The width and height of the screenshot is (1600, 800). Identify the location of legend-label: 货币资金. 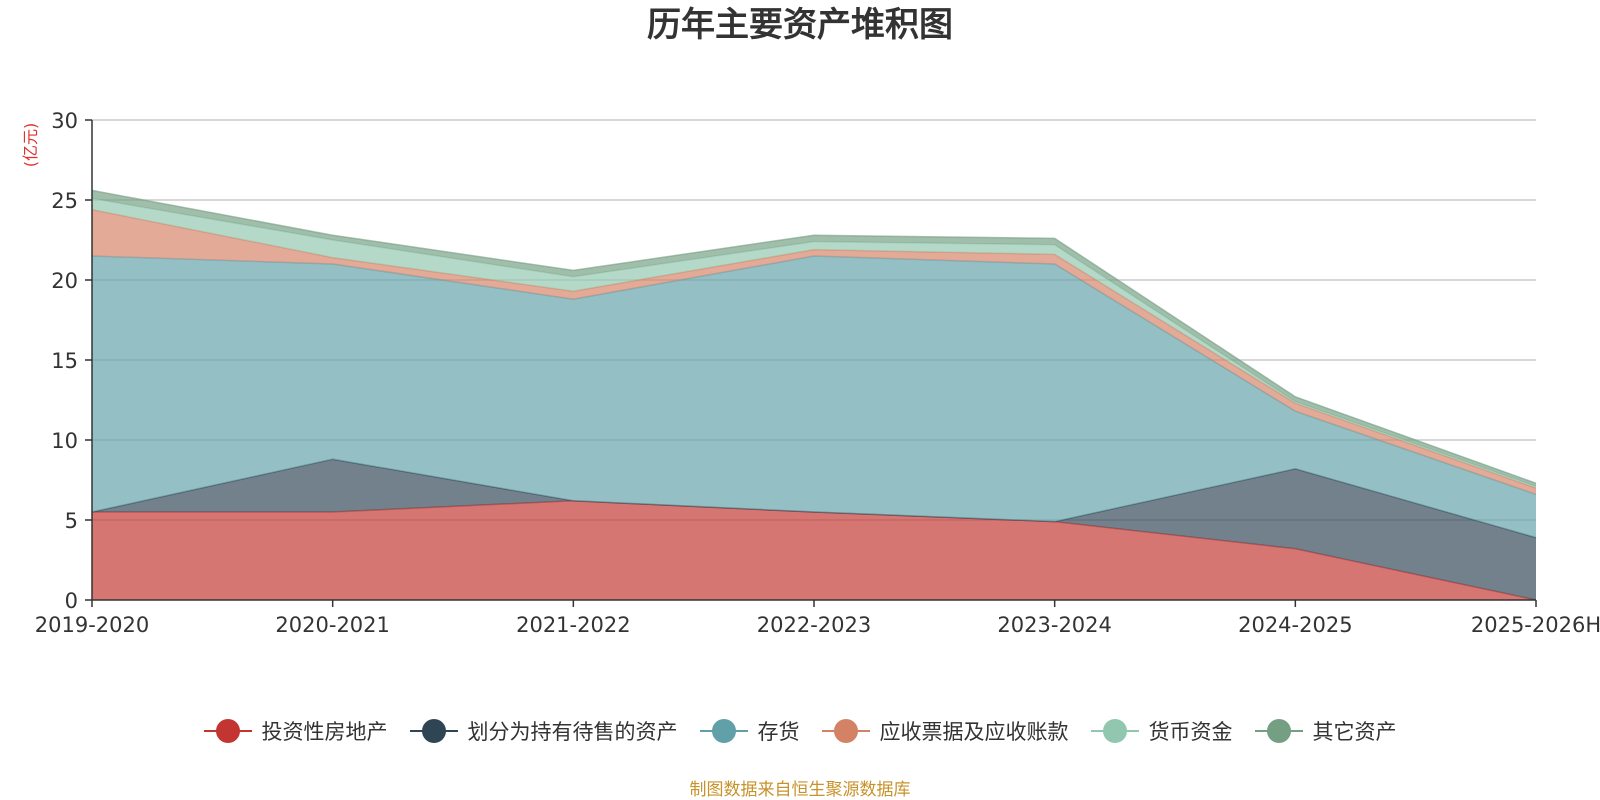
(1190, 732).